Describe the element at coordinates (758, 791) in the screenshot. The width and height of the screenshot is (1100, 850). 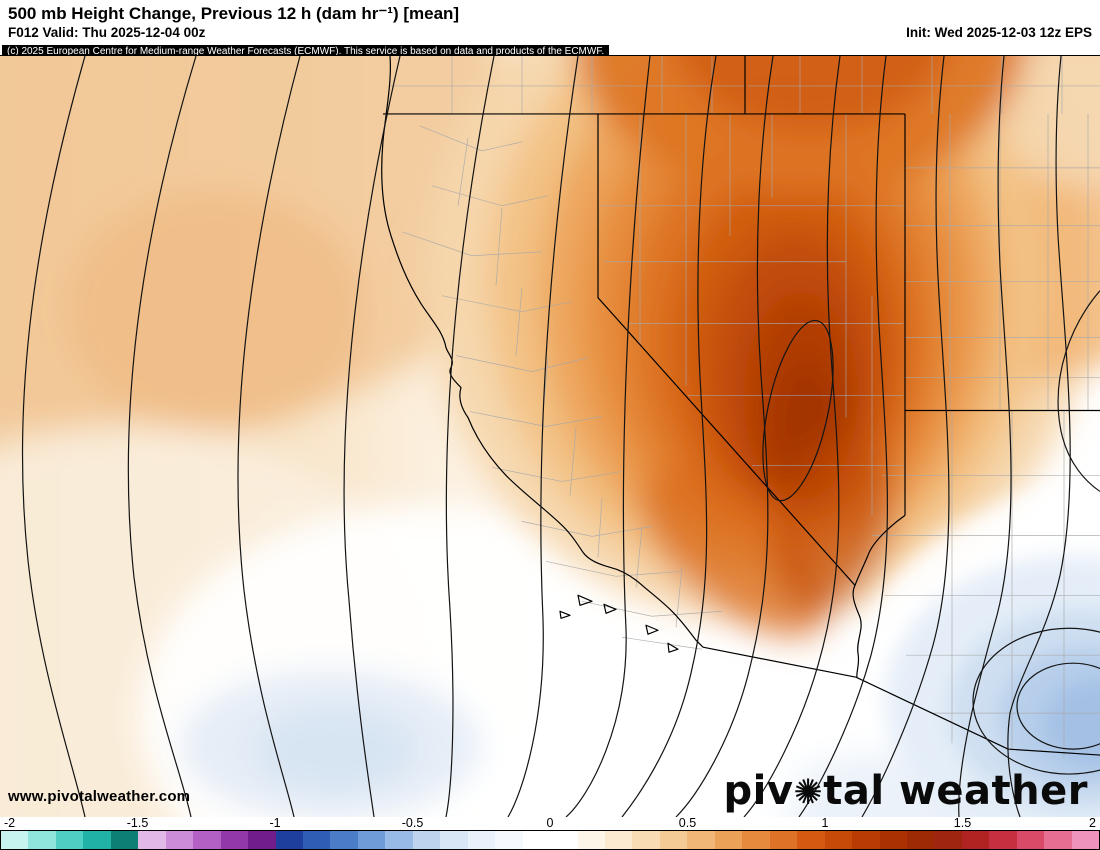
I see `logo-text-pre: piv` at that location.